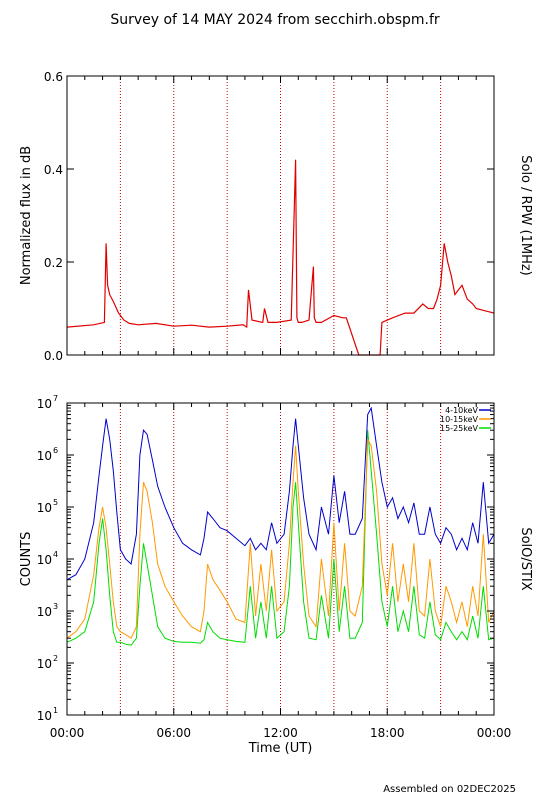 This screenshot has width=550, height=800. What do you see at coordinates (44, 456) in the screenshot?
I see `stix-ytick-label-5: 10` at bounding box center [44, 456].